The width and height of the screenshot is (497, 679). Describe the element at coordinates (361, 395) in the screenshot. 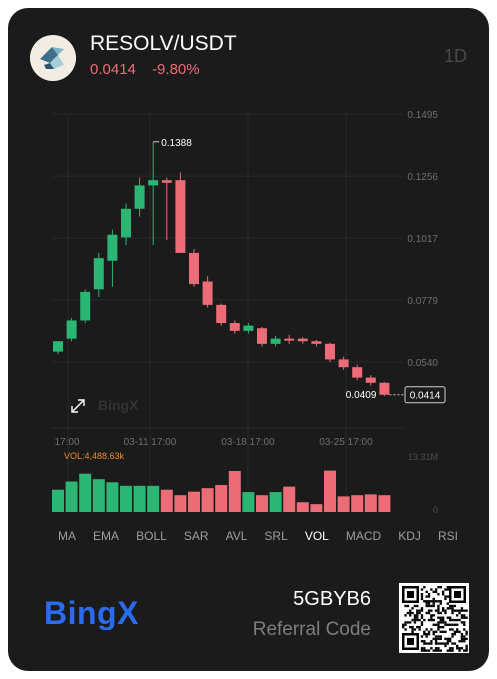

I see `low-price-label: 0.0409` at that location.